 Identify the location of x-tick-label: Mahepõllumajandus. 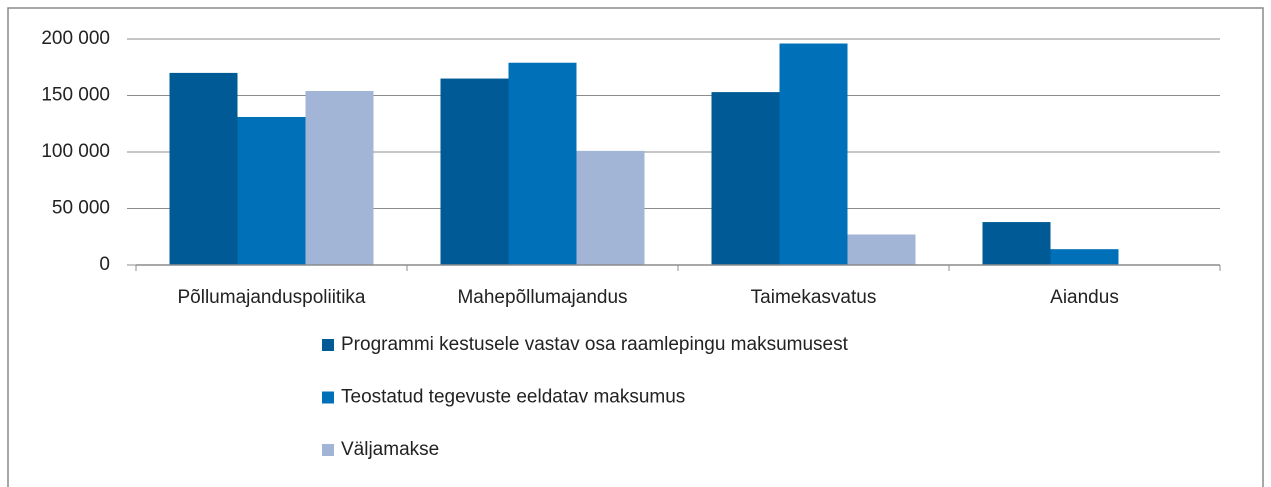
(542, 297).